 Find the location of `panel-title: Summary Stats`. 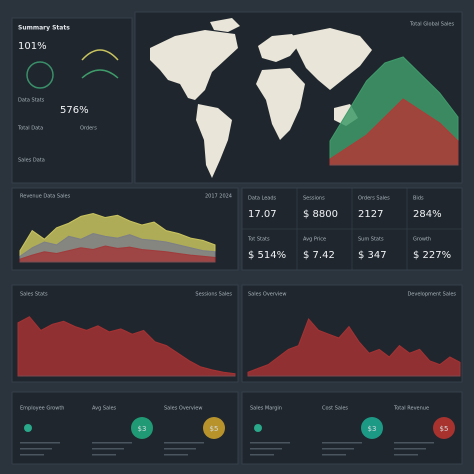

panel-title: Summary Stats is located at coordinates (44, 28).